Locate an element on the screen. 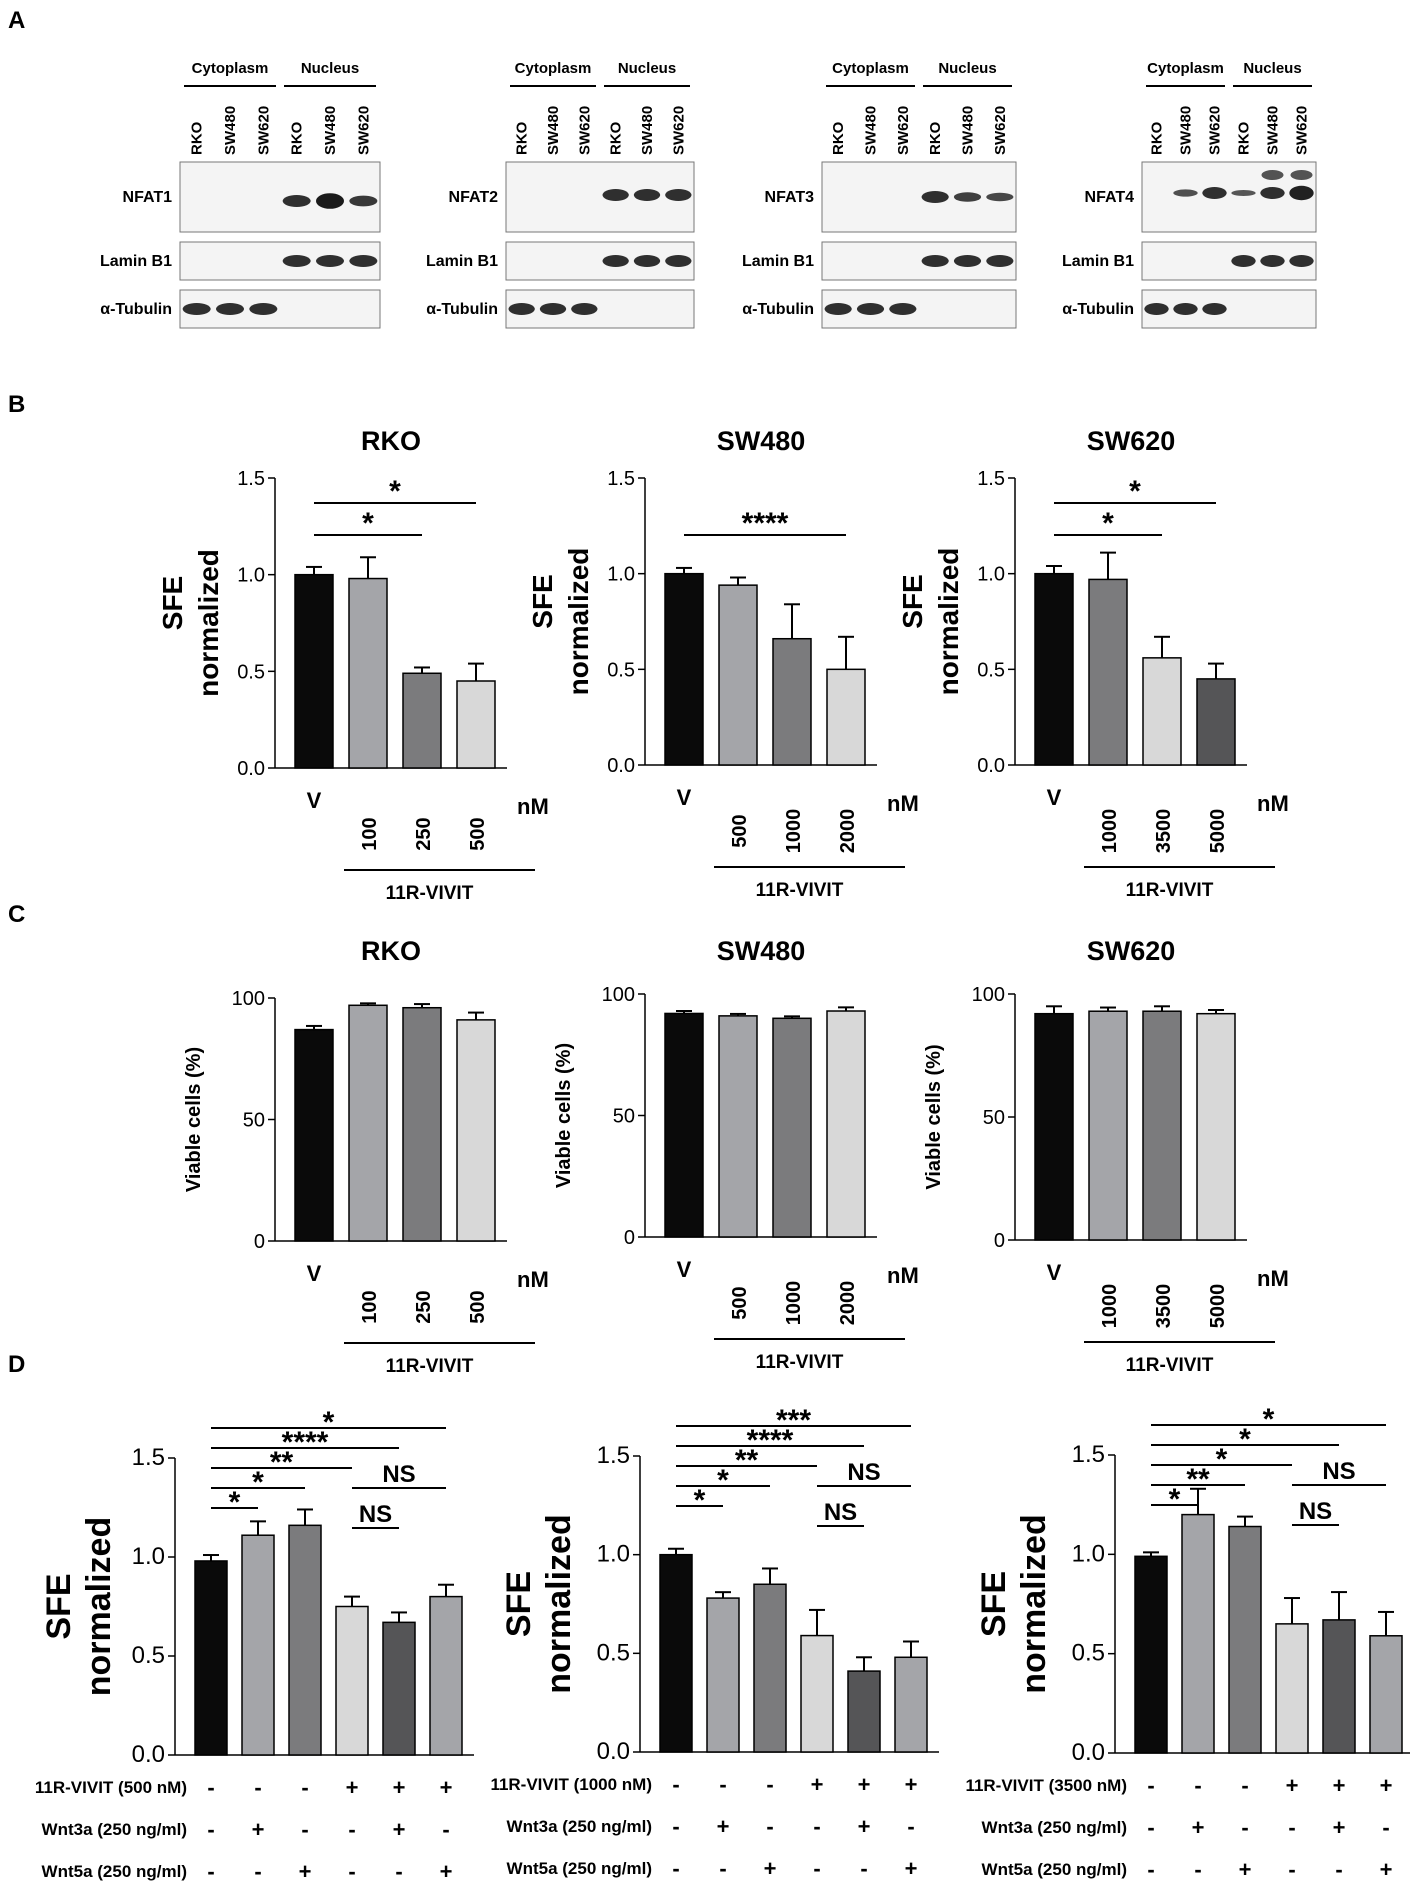  y-axis-label: normalized is located at coordinates (99, 1606).